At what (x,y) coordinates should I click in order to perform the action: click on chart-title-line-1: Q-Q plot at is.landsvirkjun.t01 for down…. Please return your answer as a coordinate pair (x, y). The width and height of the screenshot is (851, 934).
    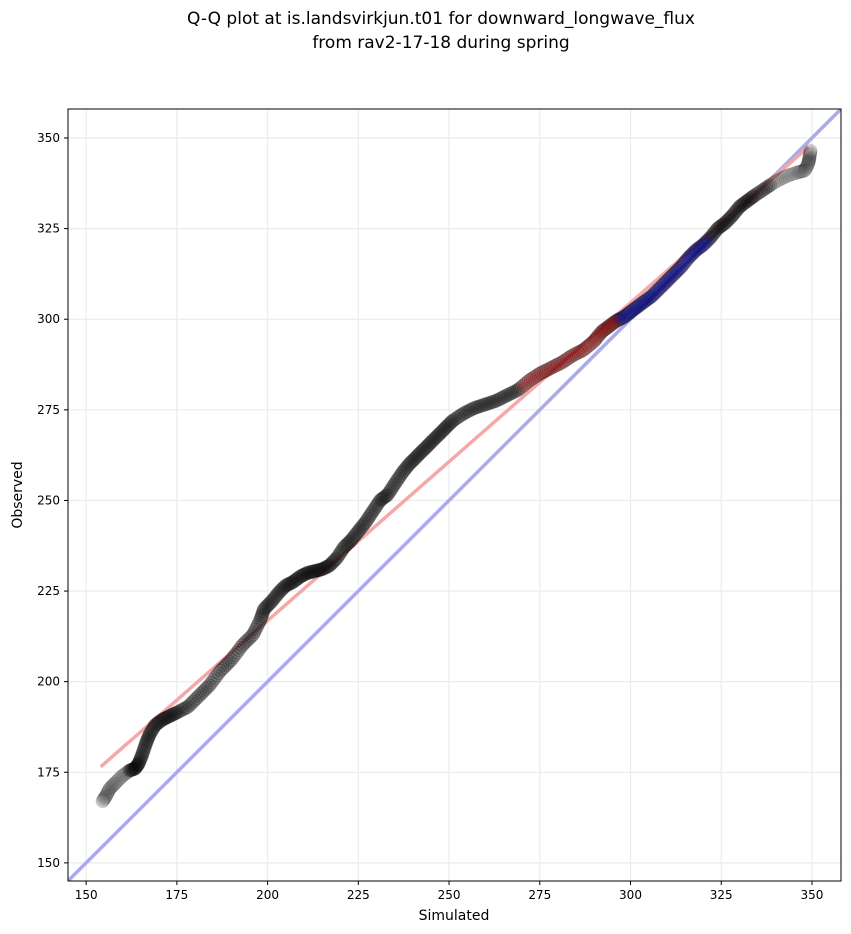
    Looking at the image, I should click on (441, 19).